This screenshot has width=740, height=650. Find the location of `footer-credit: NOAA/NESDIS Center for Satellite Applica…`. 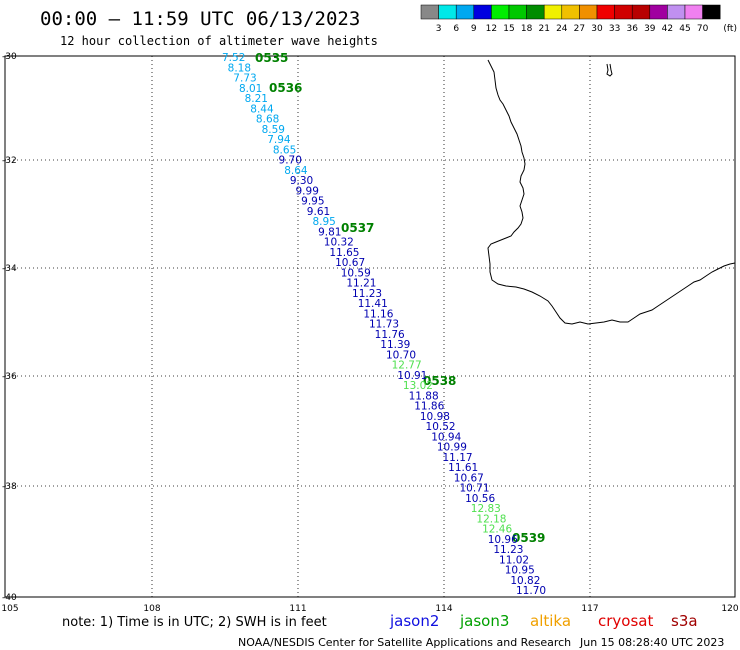

footer-credit: NOAA/NESDIS Center for Satellite Applica… is located at coordinates (404, 642).